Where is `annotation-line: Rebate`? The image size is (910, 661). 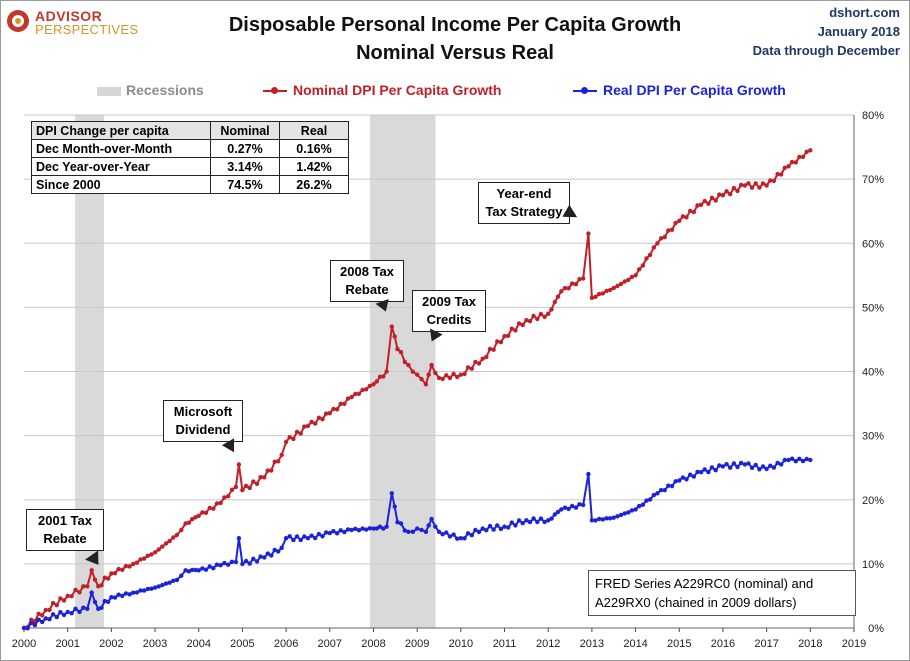
annotation-line: Rebate is located at coordinates (65, 538).